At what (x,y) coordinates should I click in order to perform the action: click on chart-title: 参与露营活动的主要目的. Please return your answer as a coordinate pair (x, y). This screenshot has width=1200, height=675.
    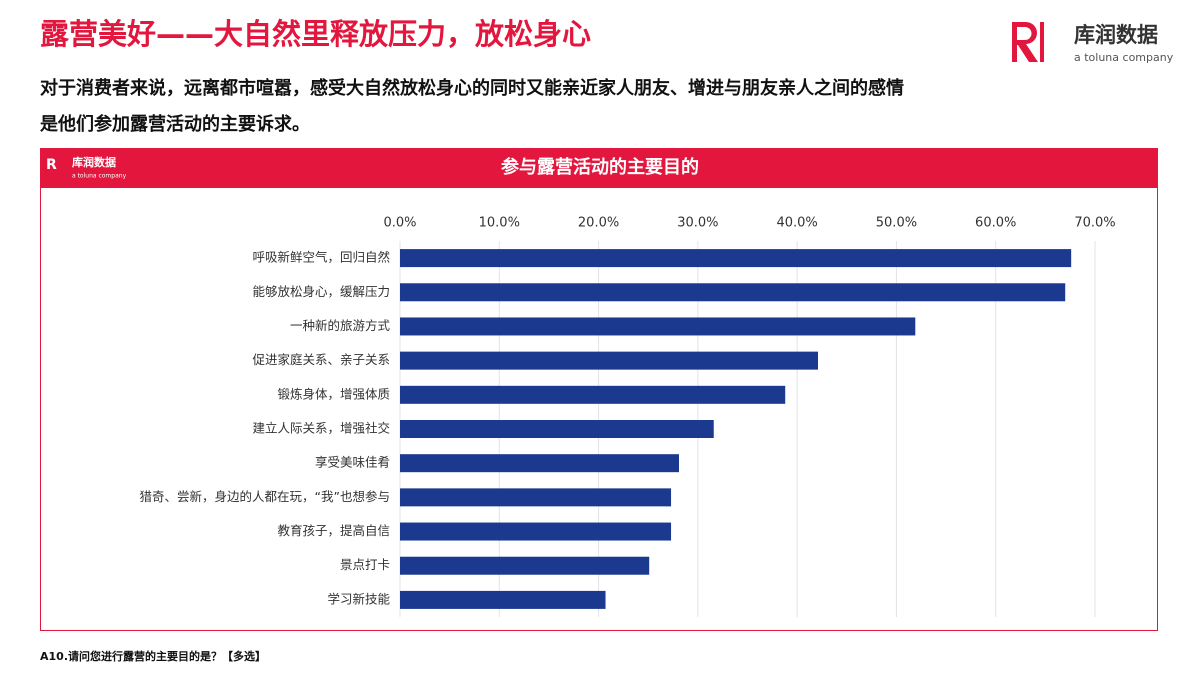
    Looking at the image, I should click on (600, 167).